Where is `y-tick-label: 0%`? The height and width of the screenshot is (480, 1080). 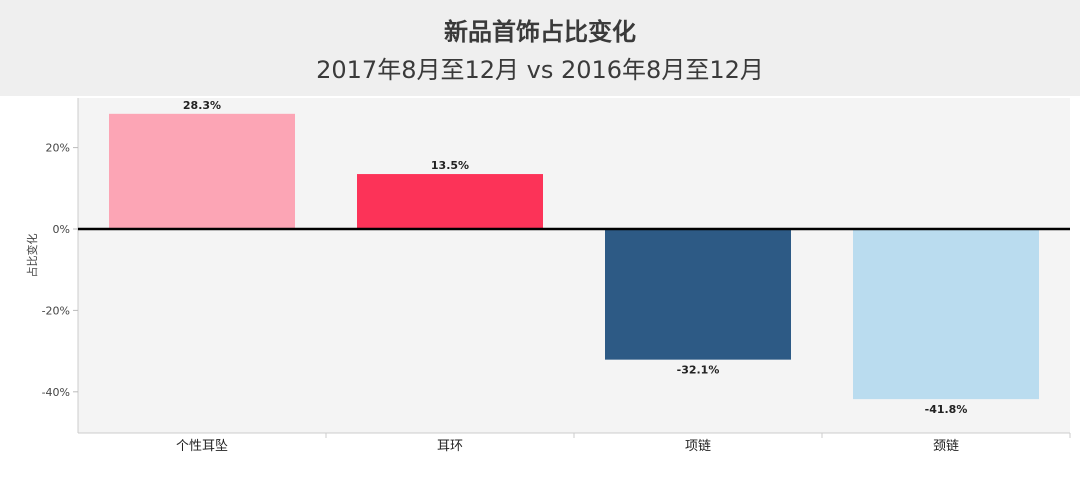
y-tick-label: 0% is located at coordinates (61, 229).